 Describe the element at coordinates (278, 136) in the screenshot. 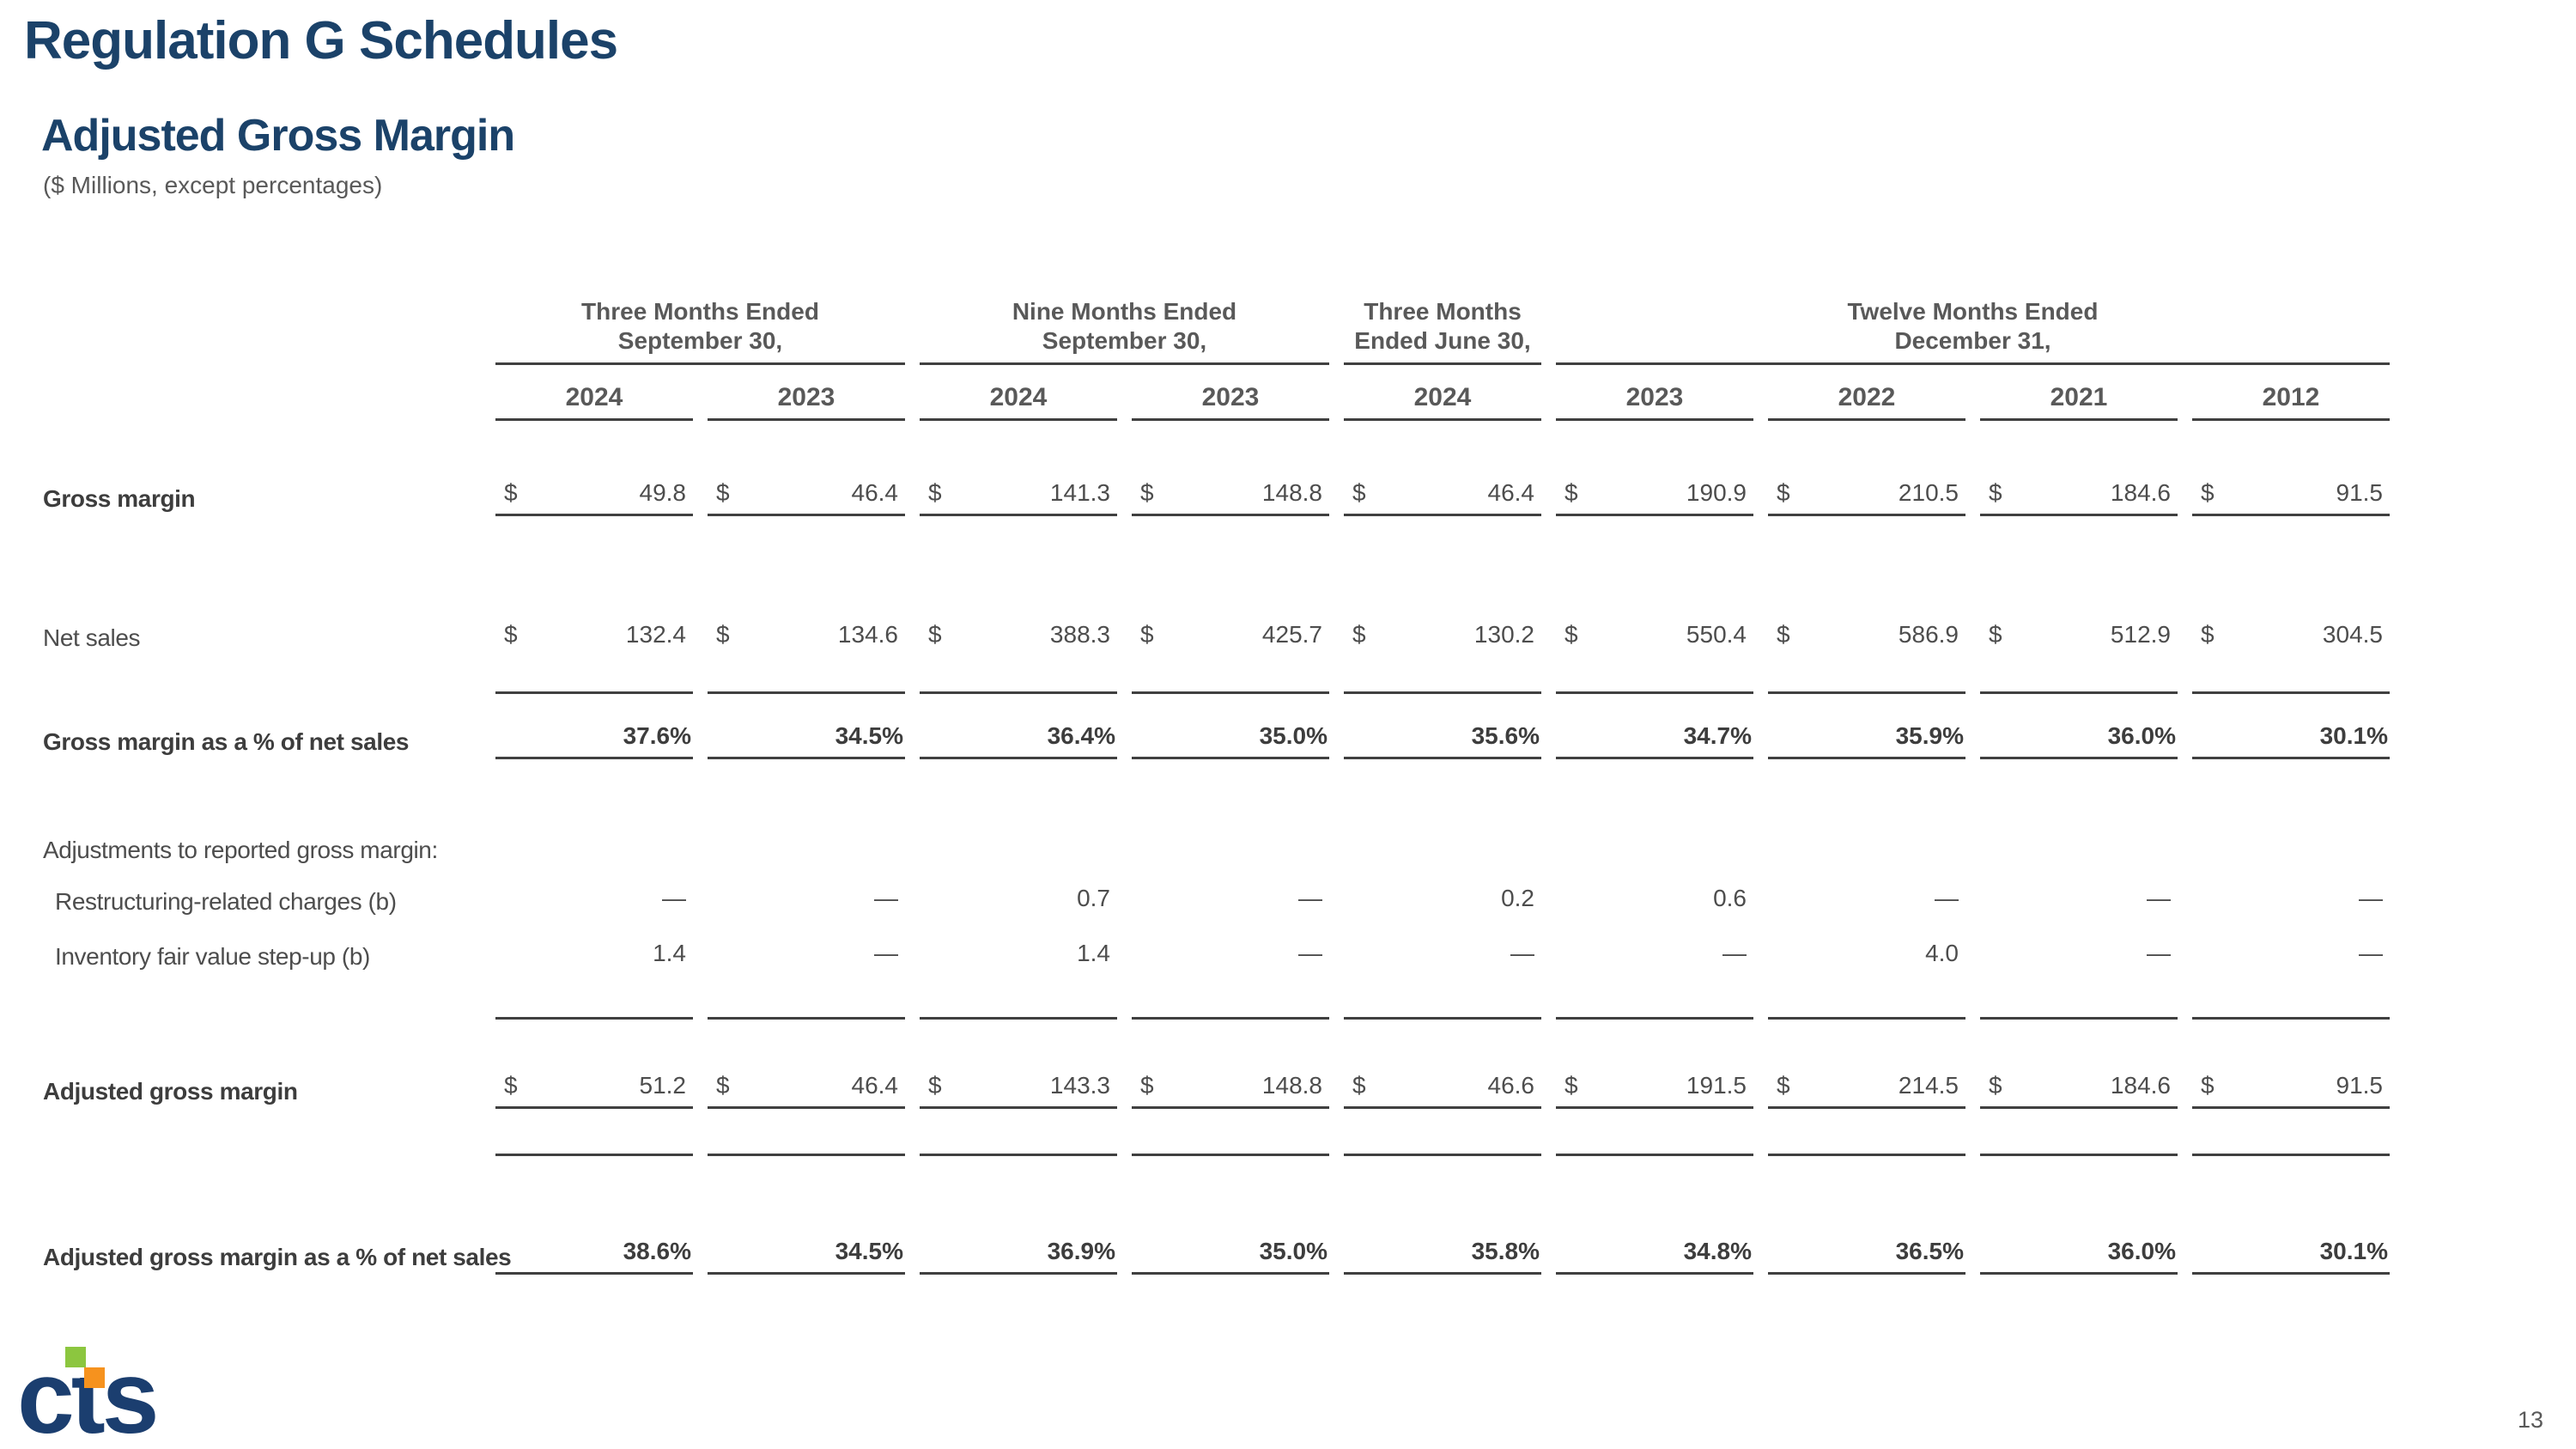

I see `section-title: Adjusted Gross Margin` at that location.